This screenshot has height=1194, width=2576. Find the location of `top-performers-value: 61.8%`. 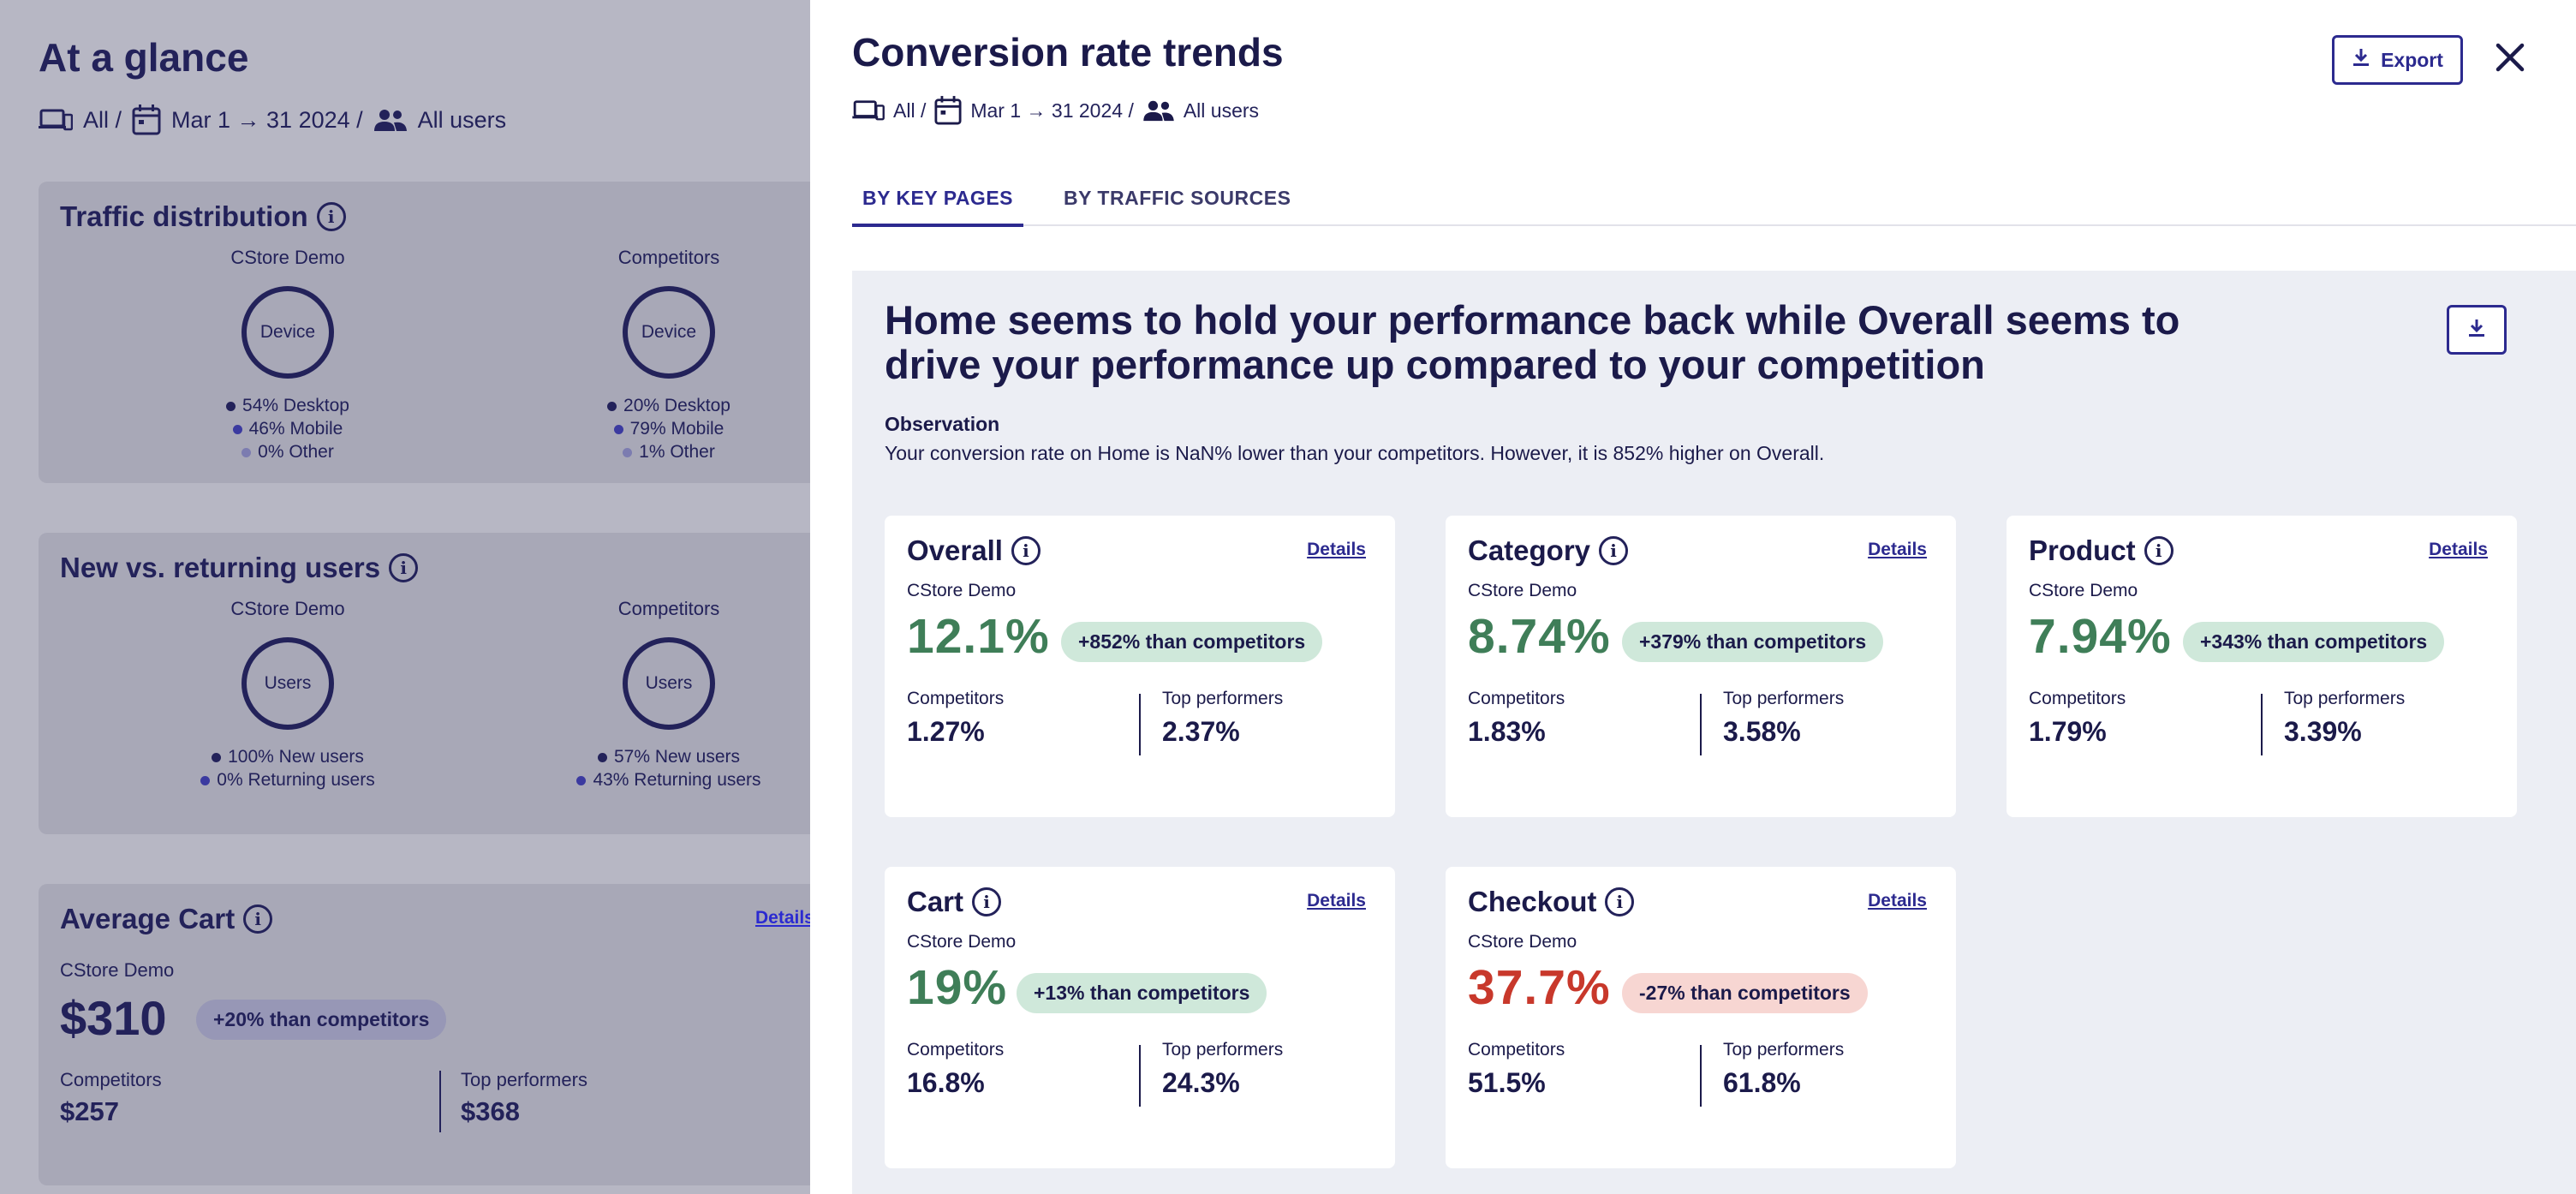

top-performers-value: 61.8% is located at coordinates (1762, 1082).